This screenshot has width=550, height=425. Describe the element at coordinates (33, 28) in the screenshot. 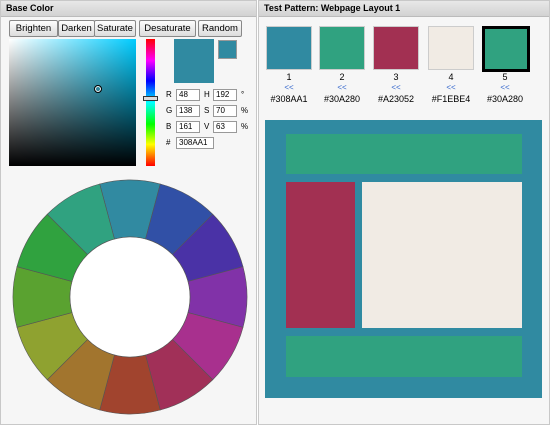

I see `button: Brighten` at that location.